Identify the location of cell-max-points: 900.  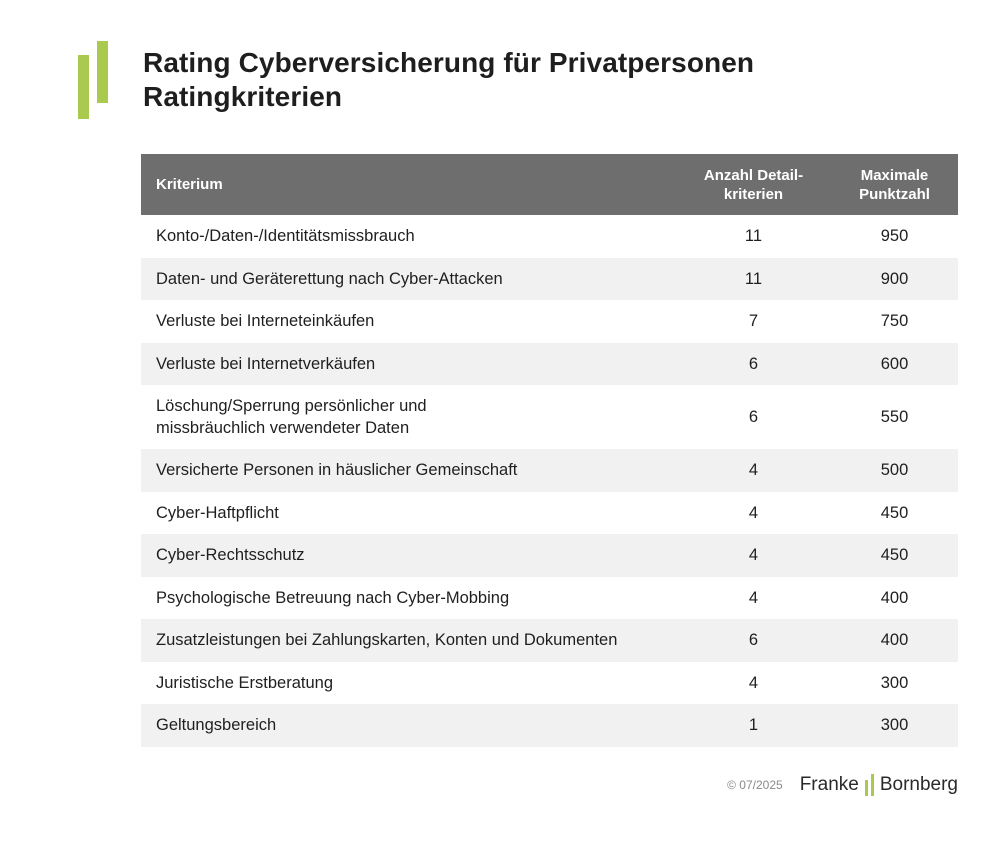
(894, 278).